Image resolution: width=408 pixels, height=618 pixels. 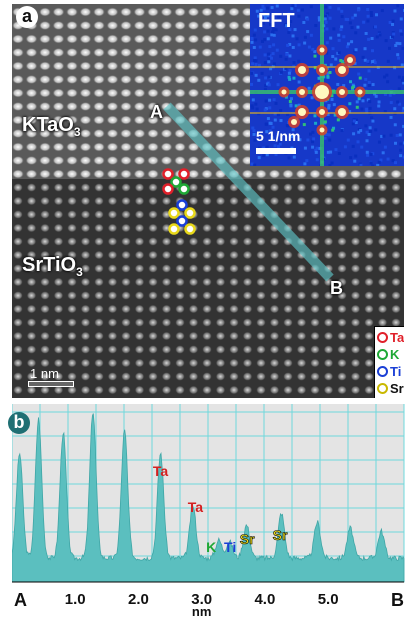 What do you see at coordinates (51, 384) in the screenshot?
I see `scale-bar` at bounding box center [51, 384].